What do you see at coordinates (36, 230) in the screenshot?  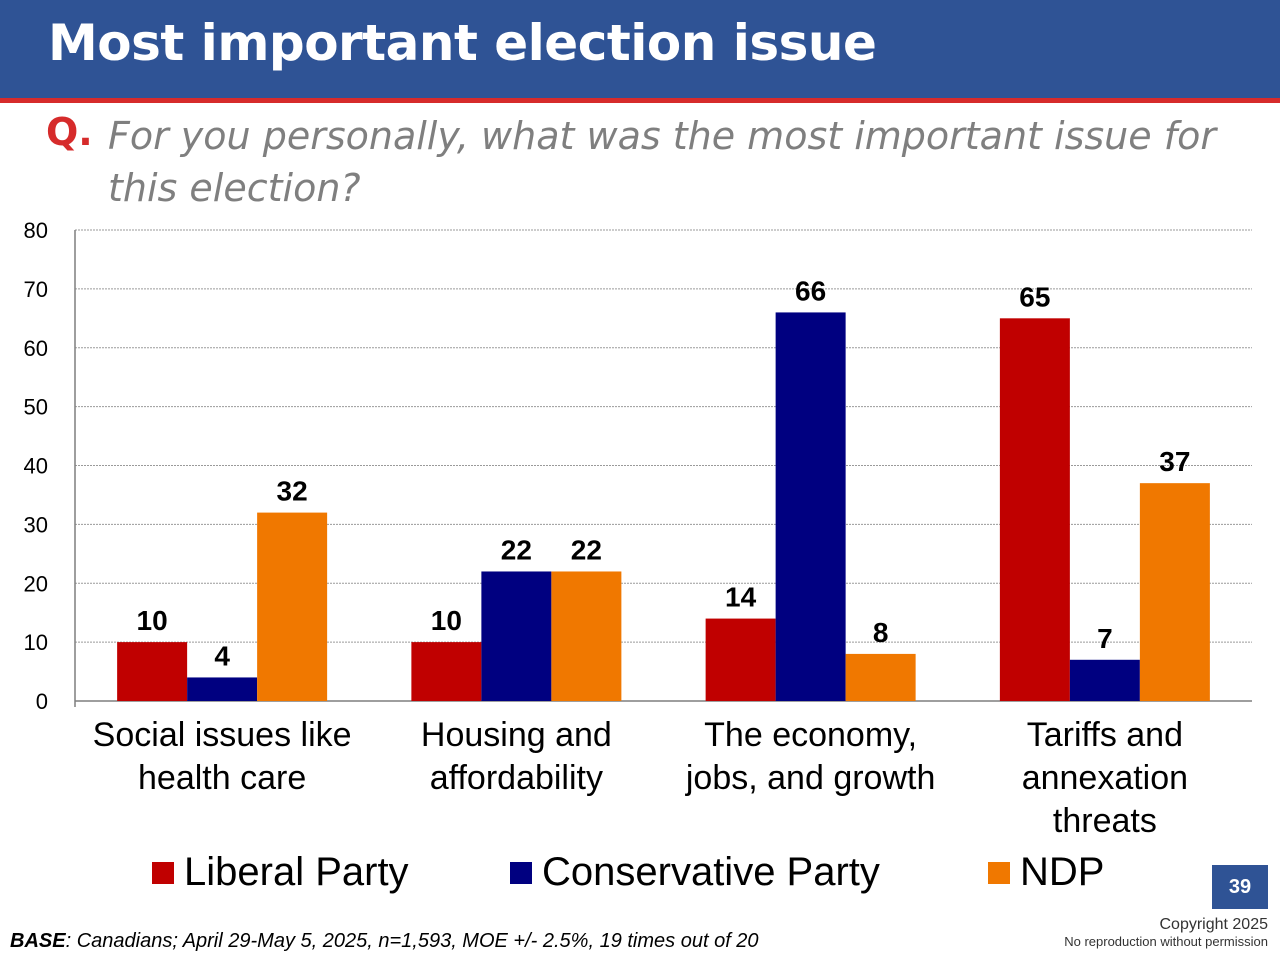 I see `y-tick-label: 80` at bounding box center [36, 230].